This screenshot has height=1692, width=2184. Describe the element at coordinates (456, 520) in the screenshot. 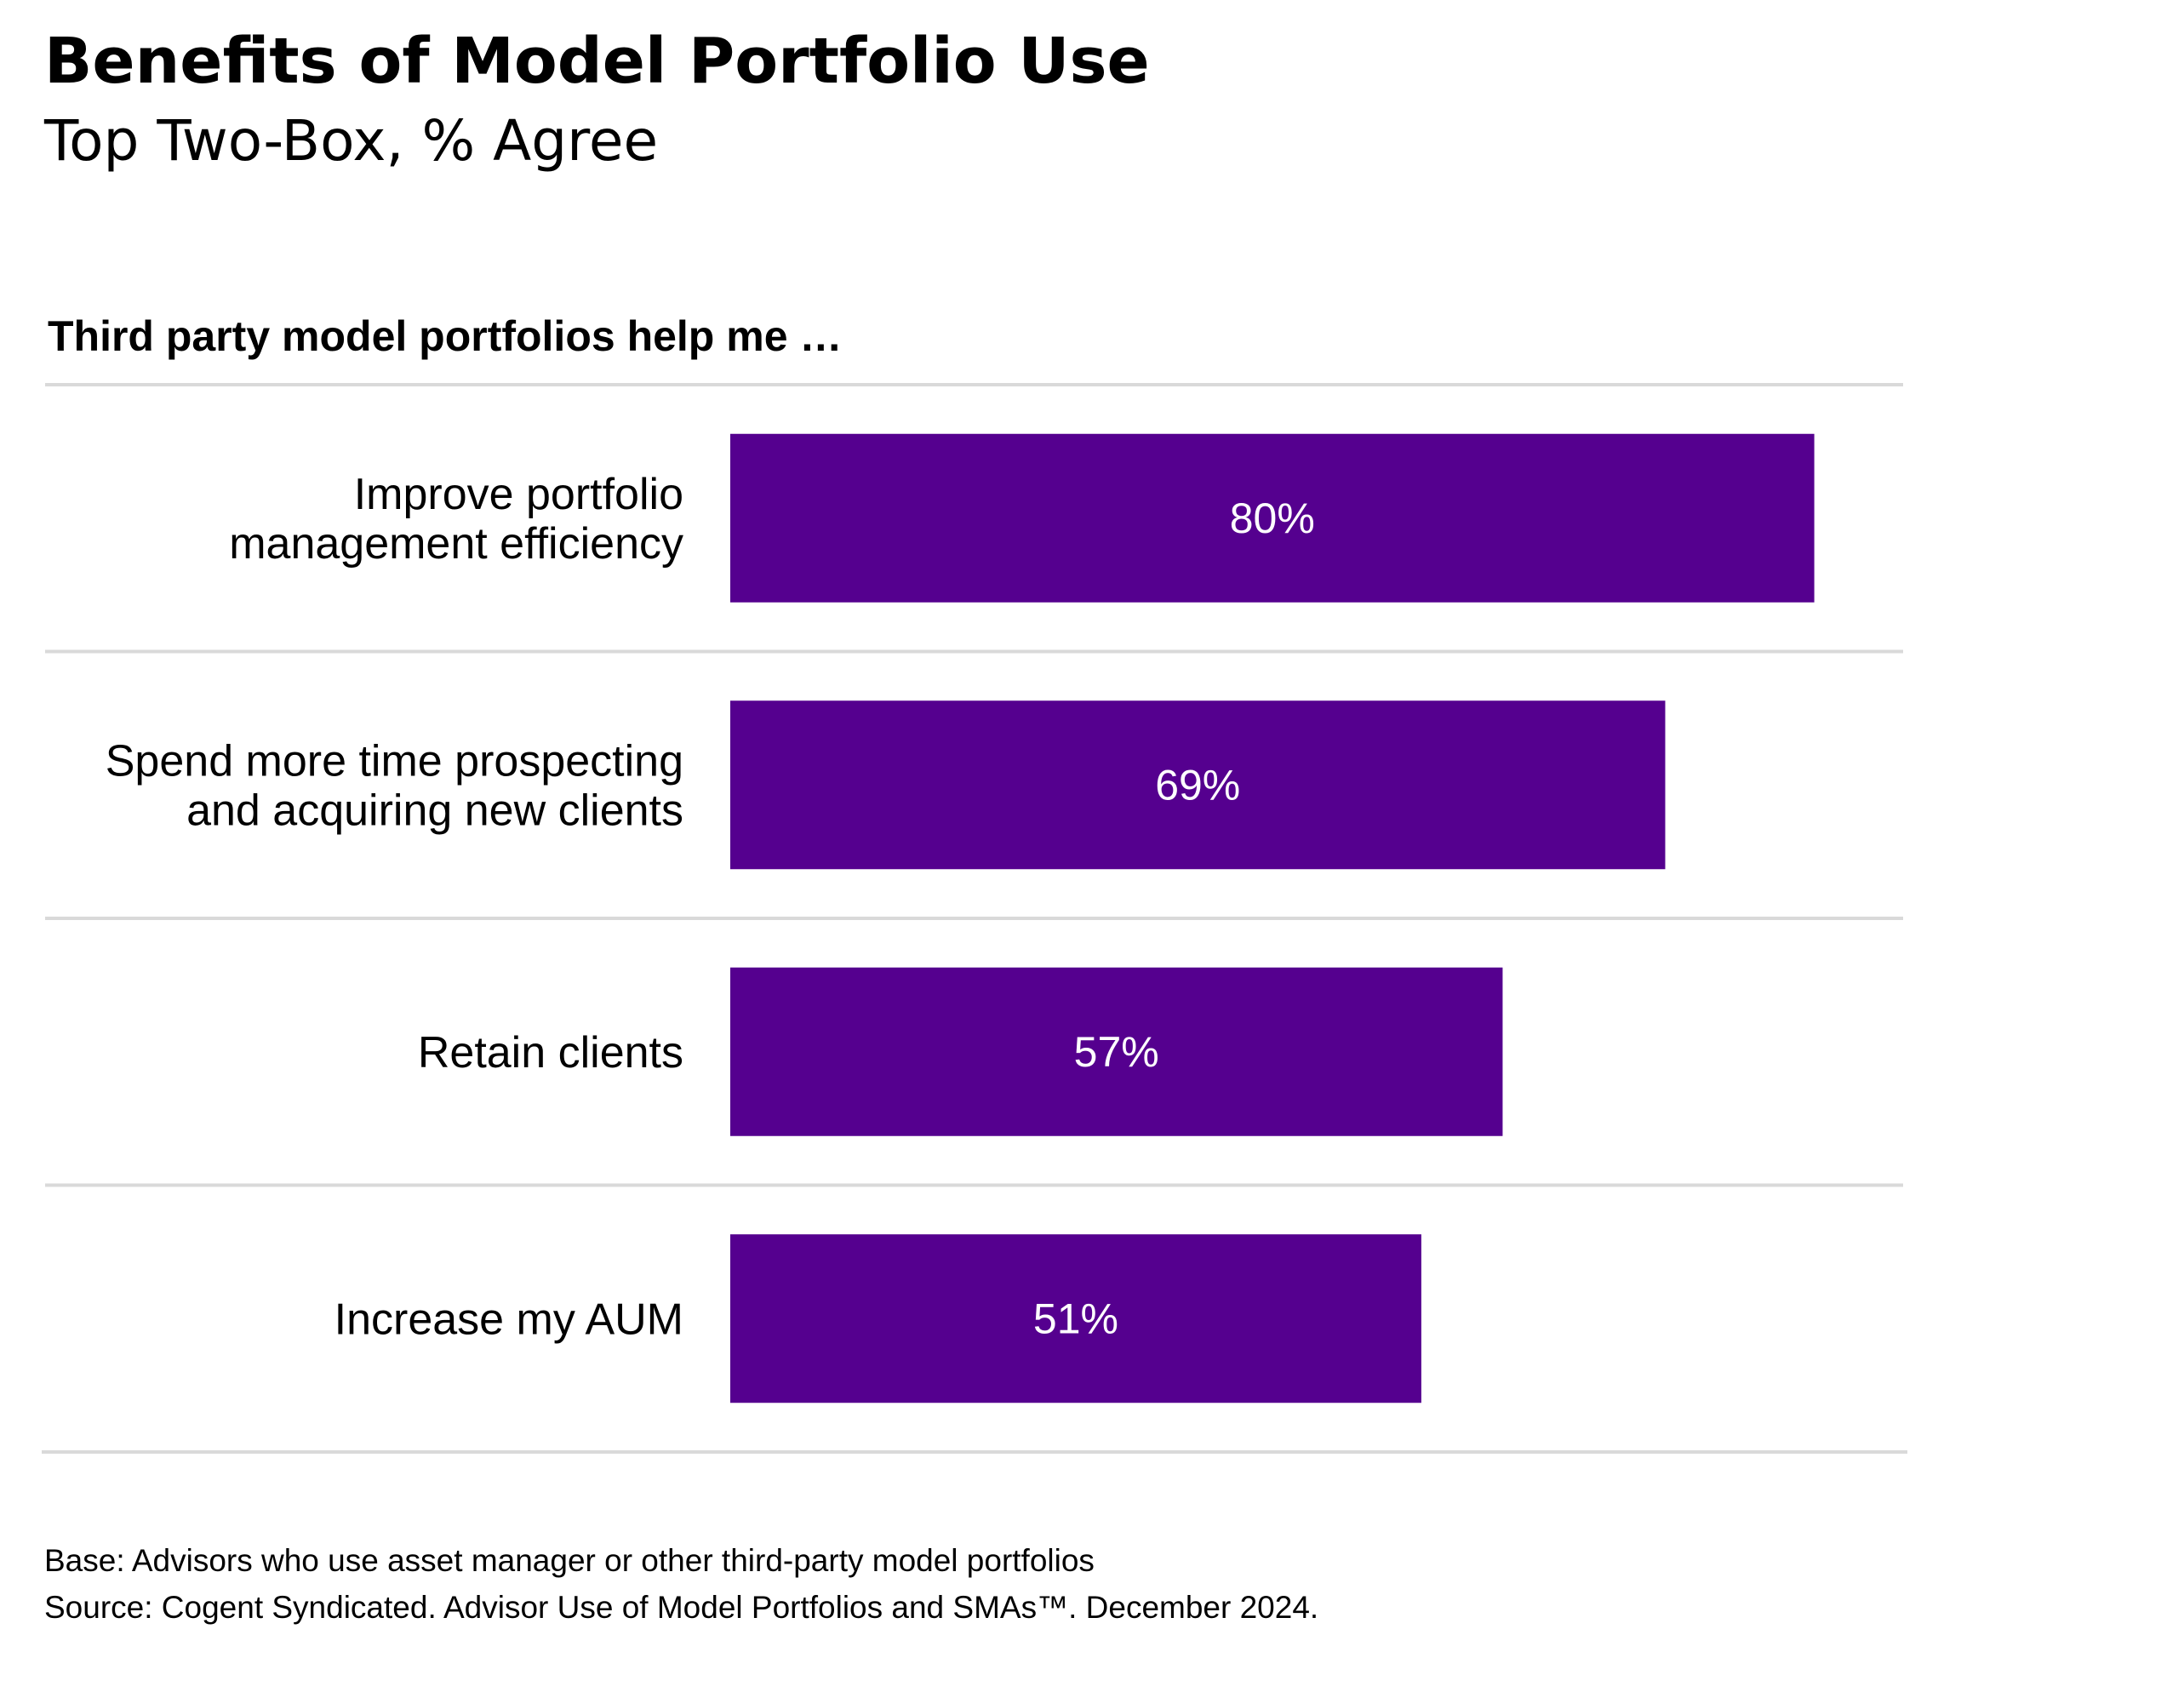

I see `category-label: Improve portfolio management efficiency` at that location.